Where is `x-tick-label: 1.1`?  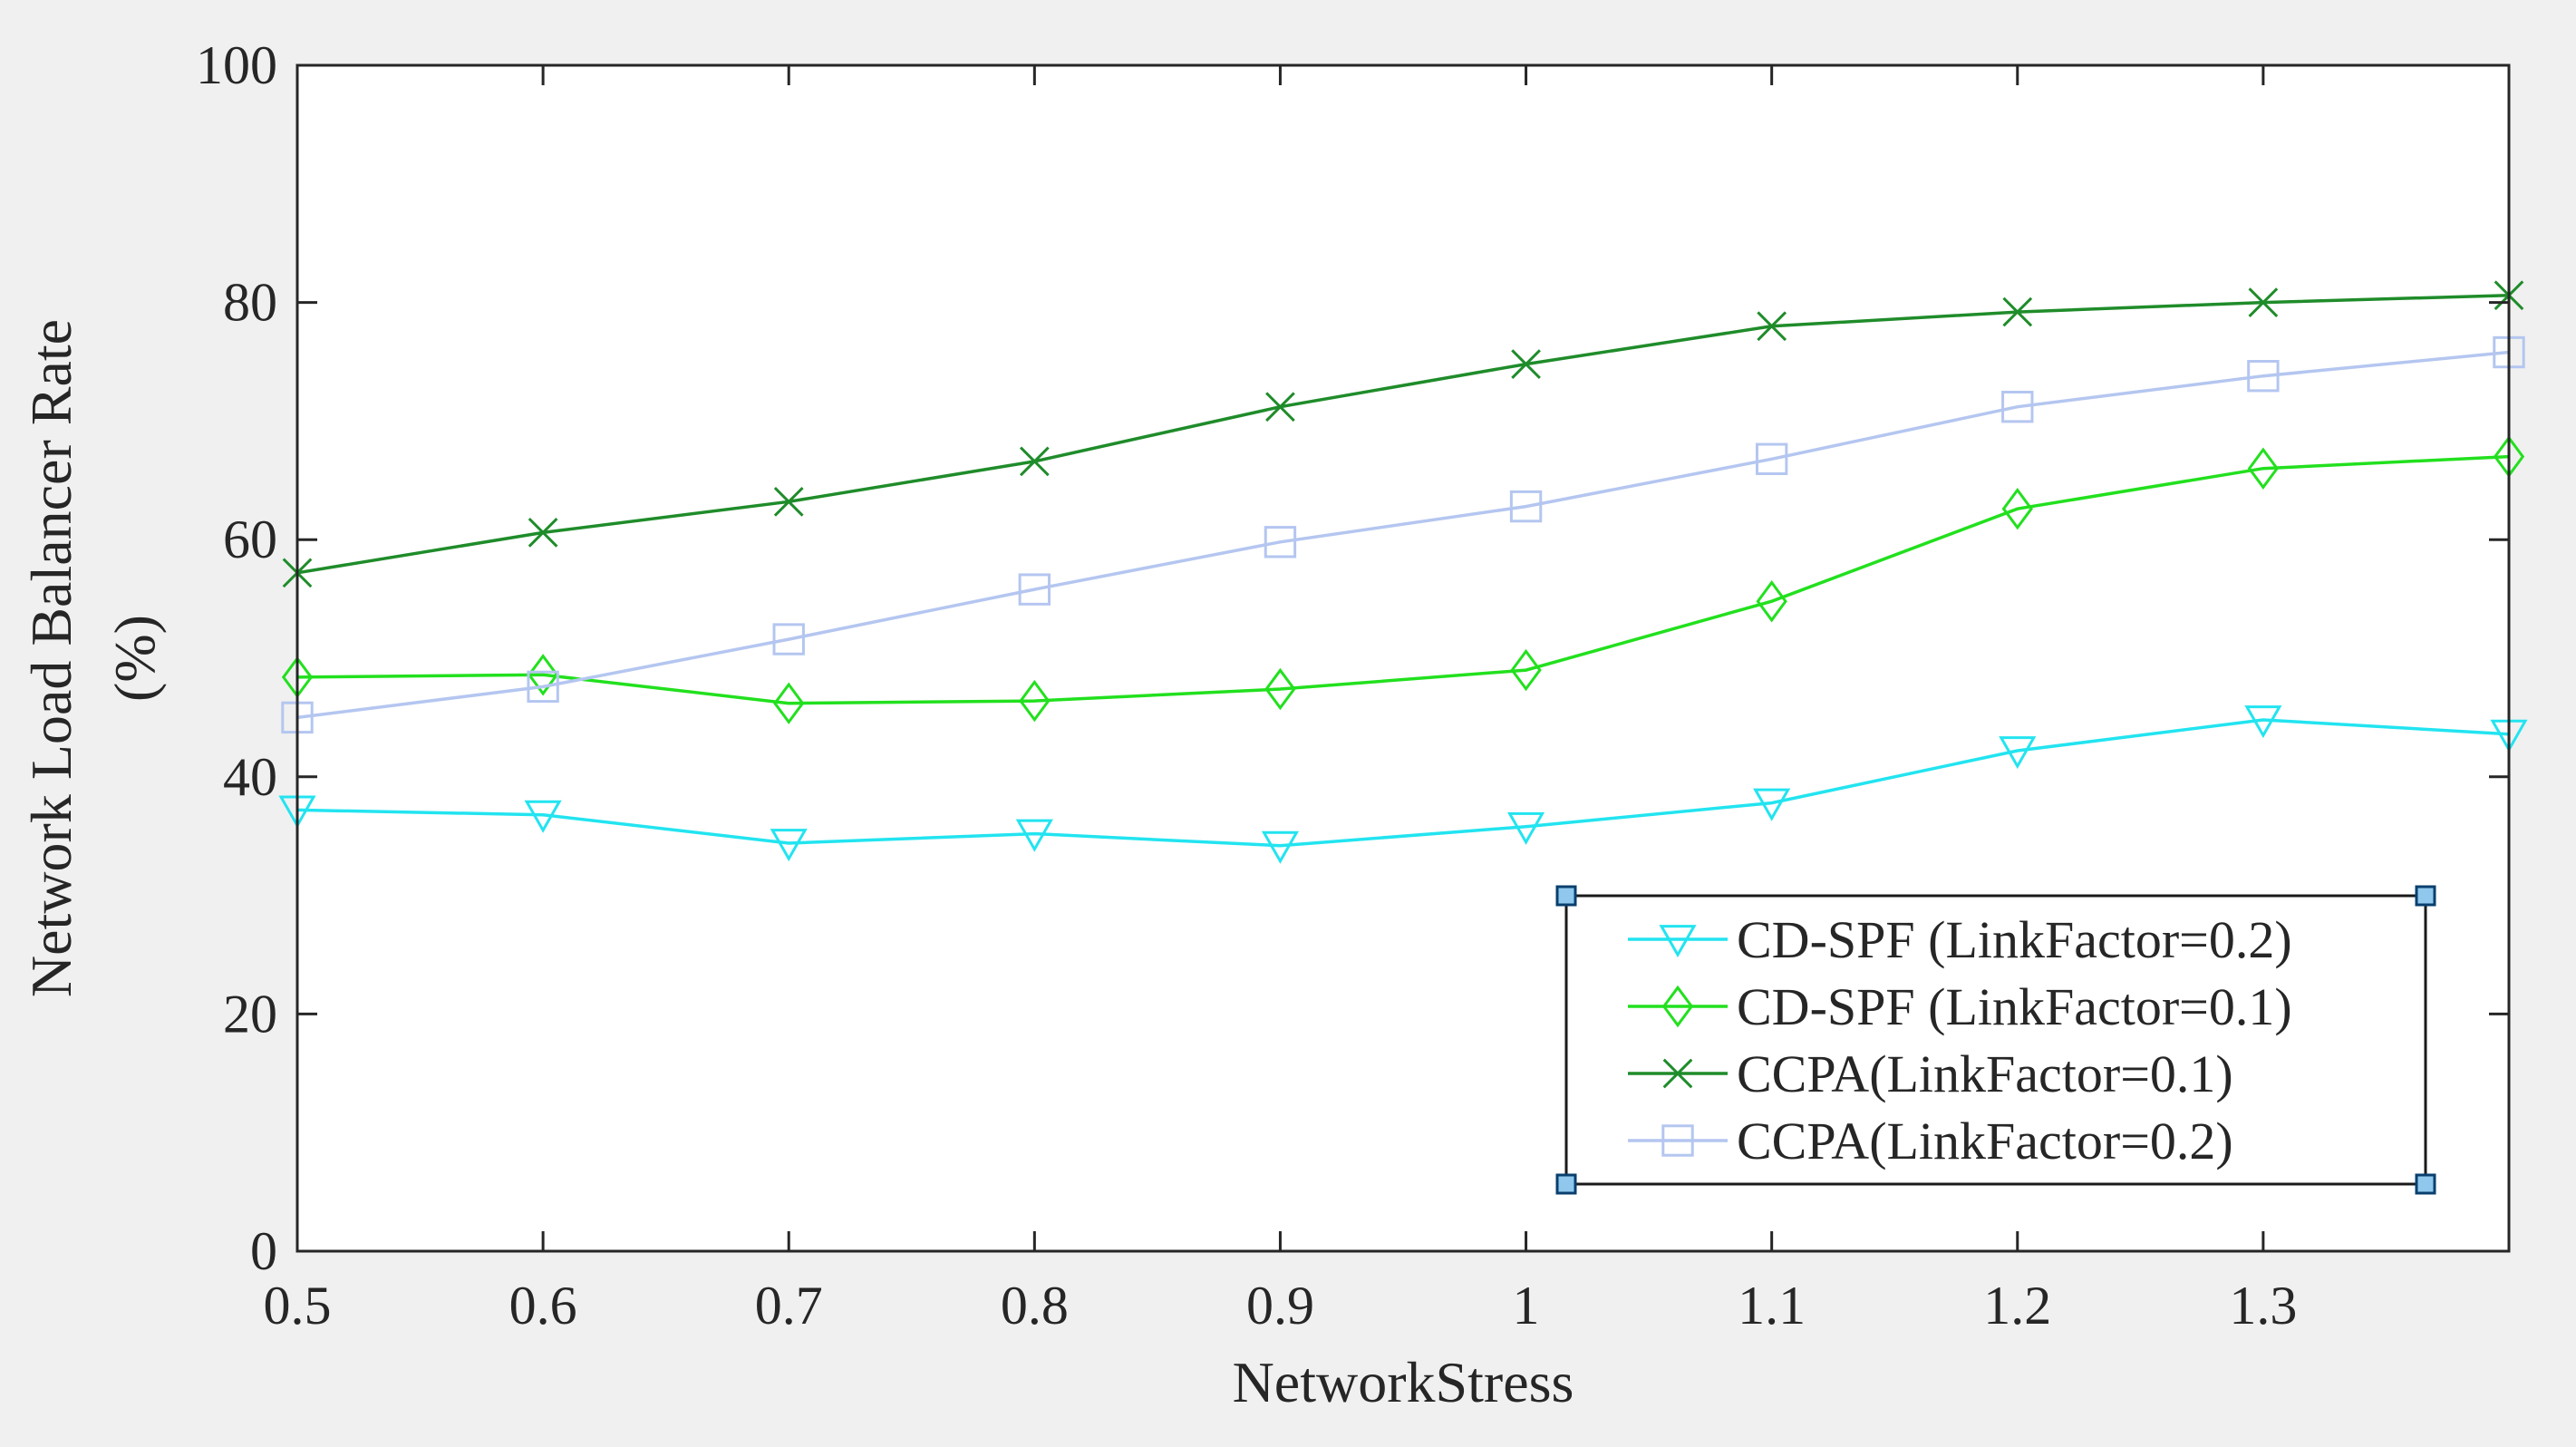 x-tick-label: 1.1 is located at coordinates (1772, 1305).